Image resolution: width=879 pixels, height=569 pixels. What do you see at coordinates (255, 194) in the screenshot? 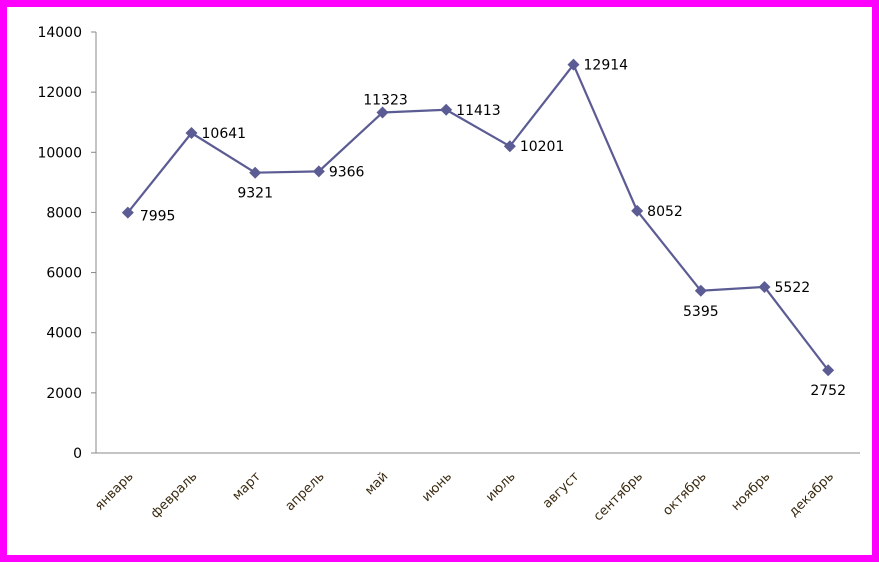
I see `data-label: 9321` at bounding box center [255, 194].